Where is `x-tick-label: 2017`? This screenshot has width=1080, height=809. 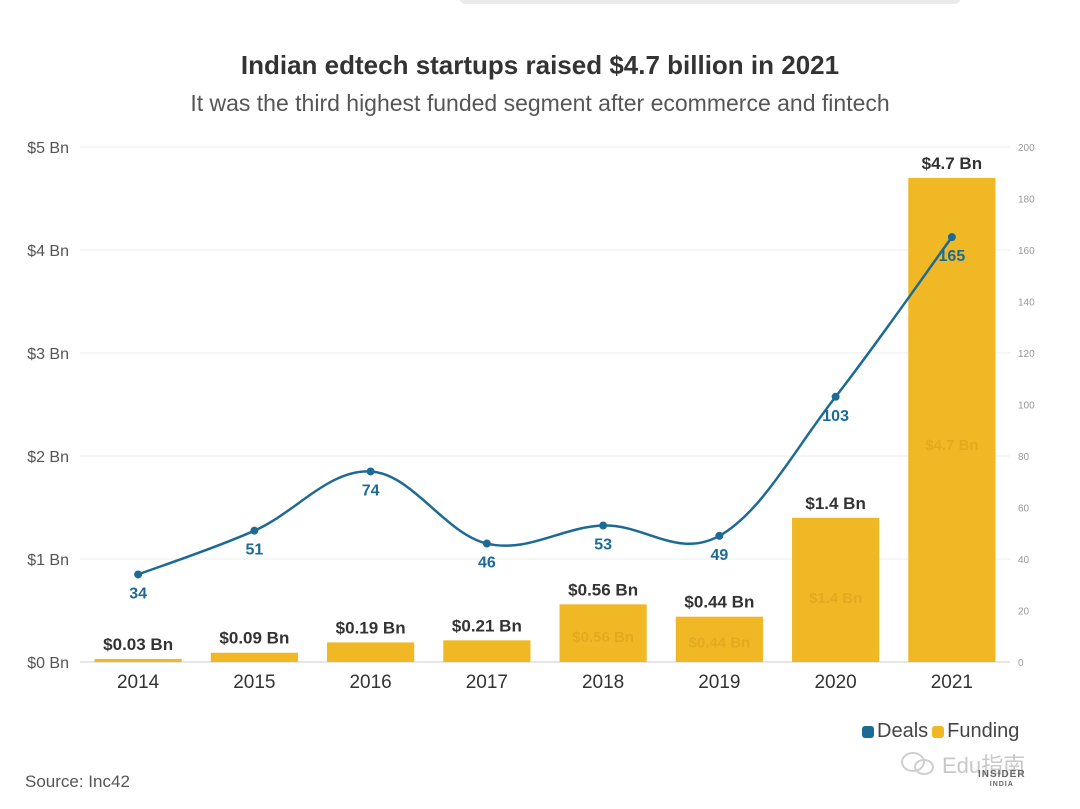
x-tick-label: 2017 is located at coordinates (487, 682).